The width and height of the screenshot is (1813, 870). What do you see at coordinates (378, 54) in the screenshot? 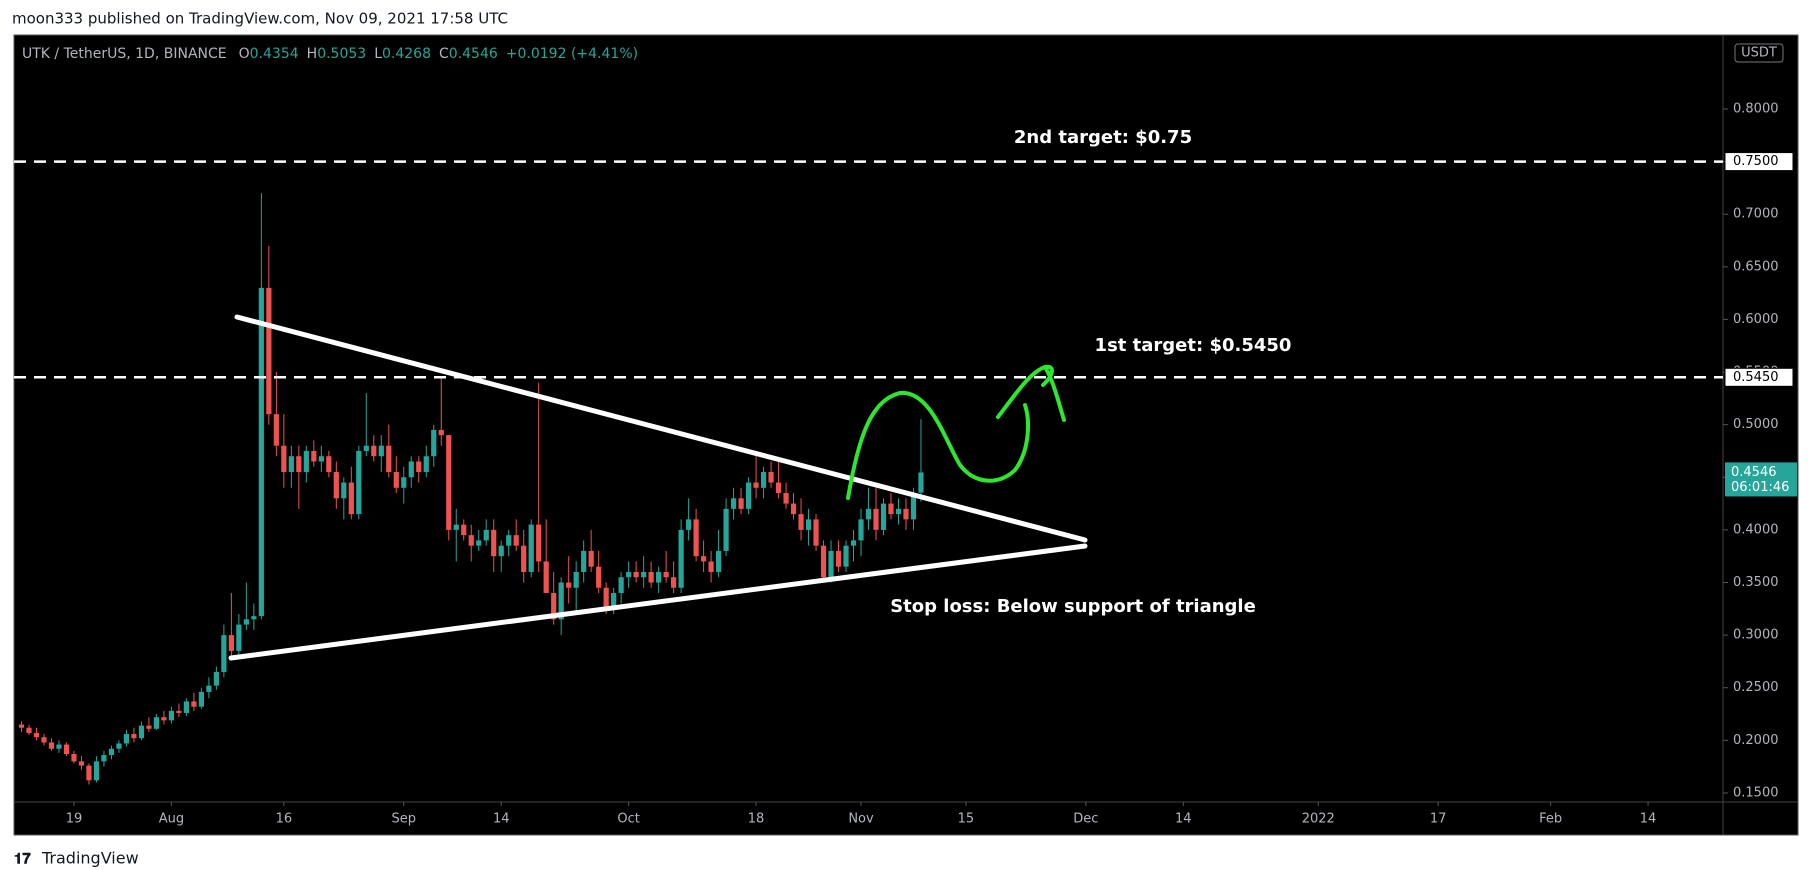
I see `legend-letter: L` at bounding box center [378, 54].